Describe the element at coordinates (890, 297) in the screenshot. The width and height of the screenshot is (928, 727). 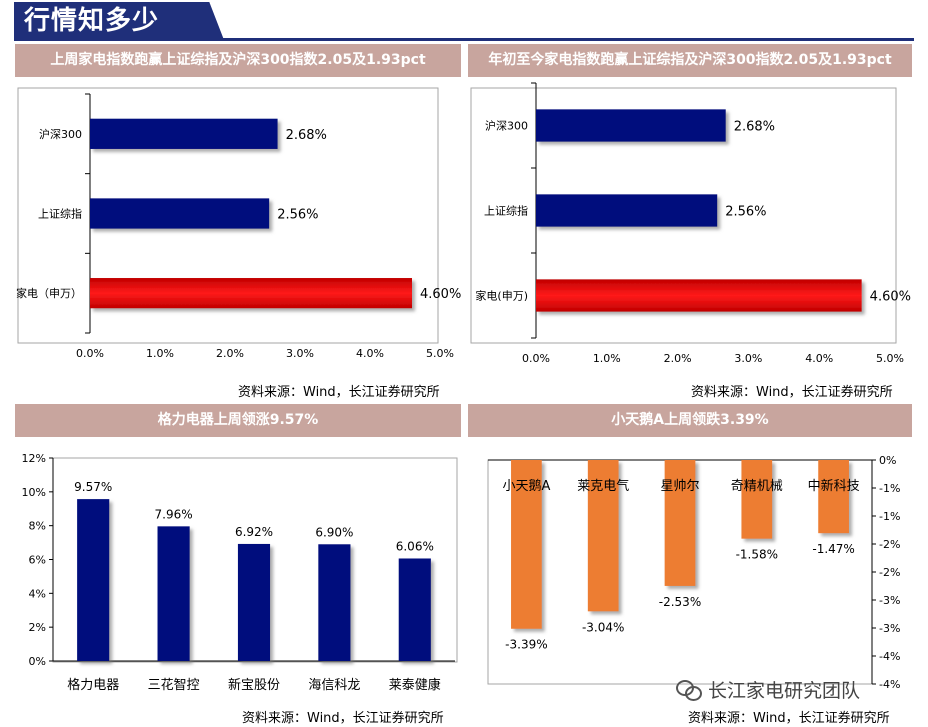
I see `chart2-data-label: 4.60%` at that location.